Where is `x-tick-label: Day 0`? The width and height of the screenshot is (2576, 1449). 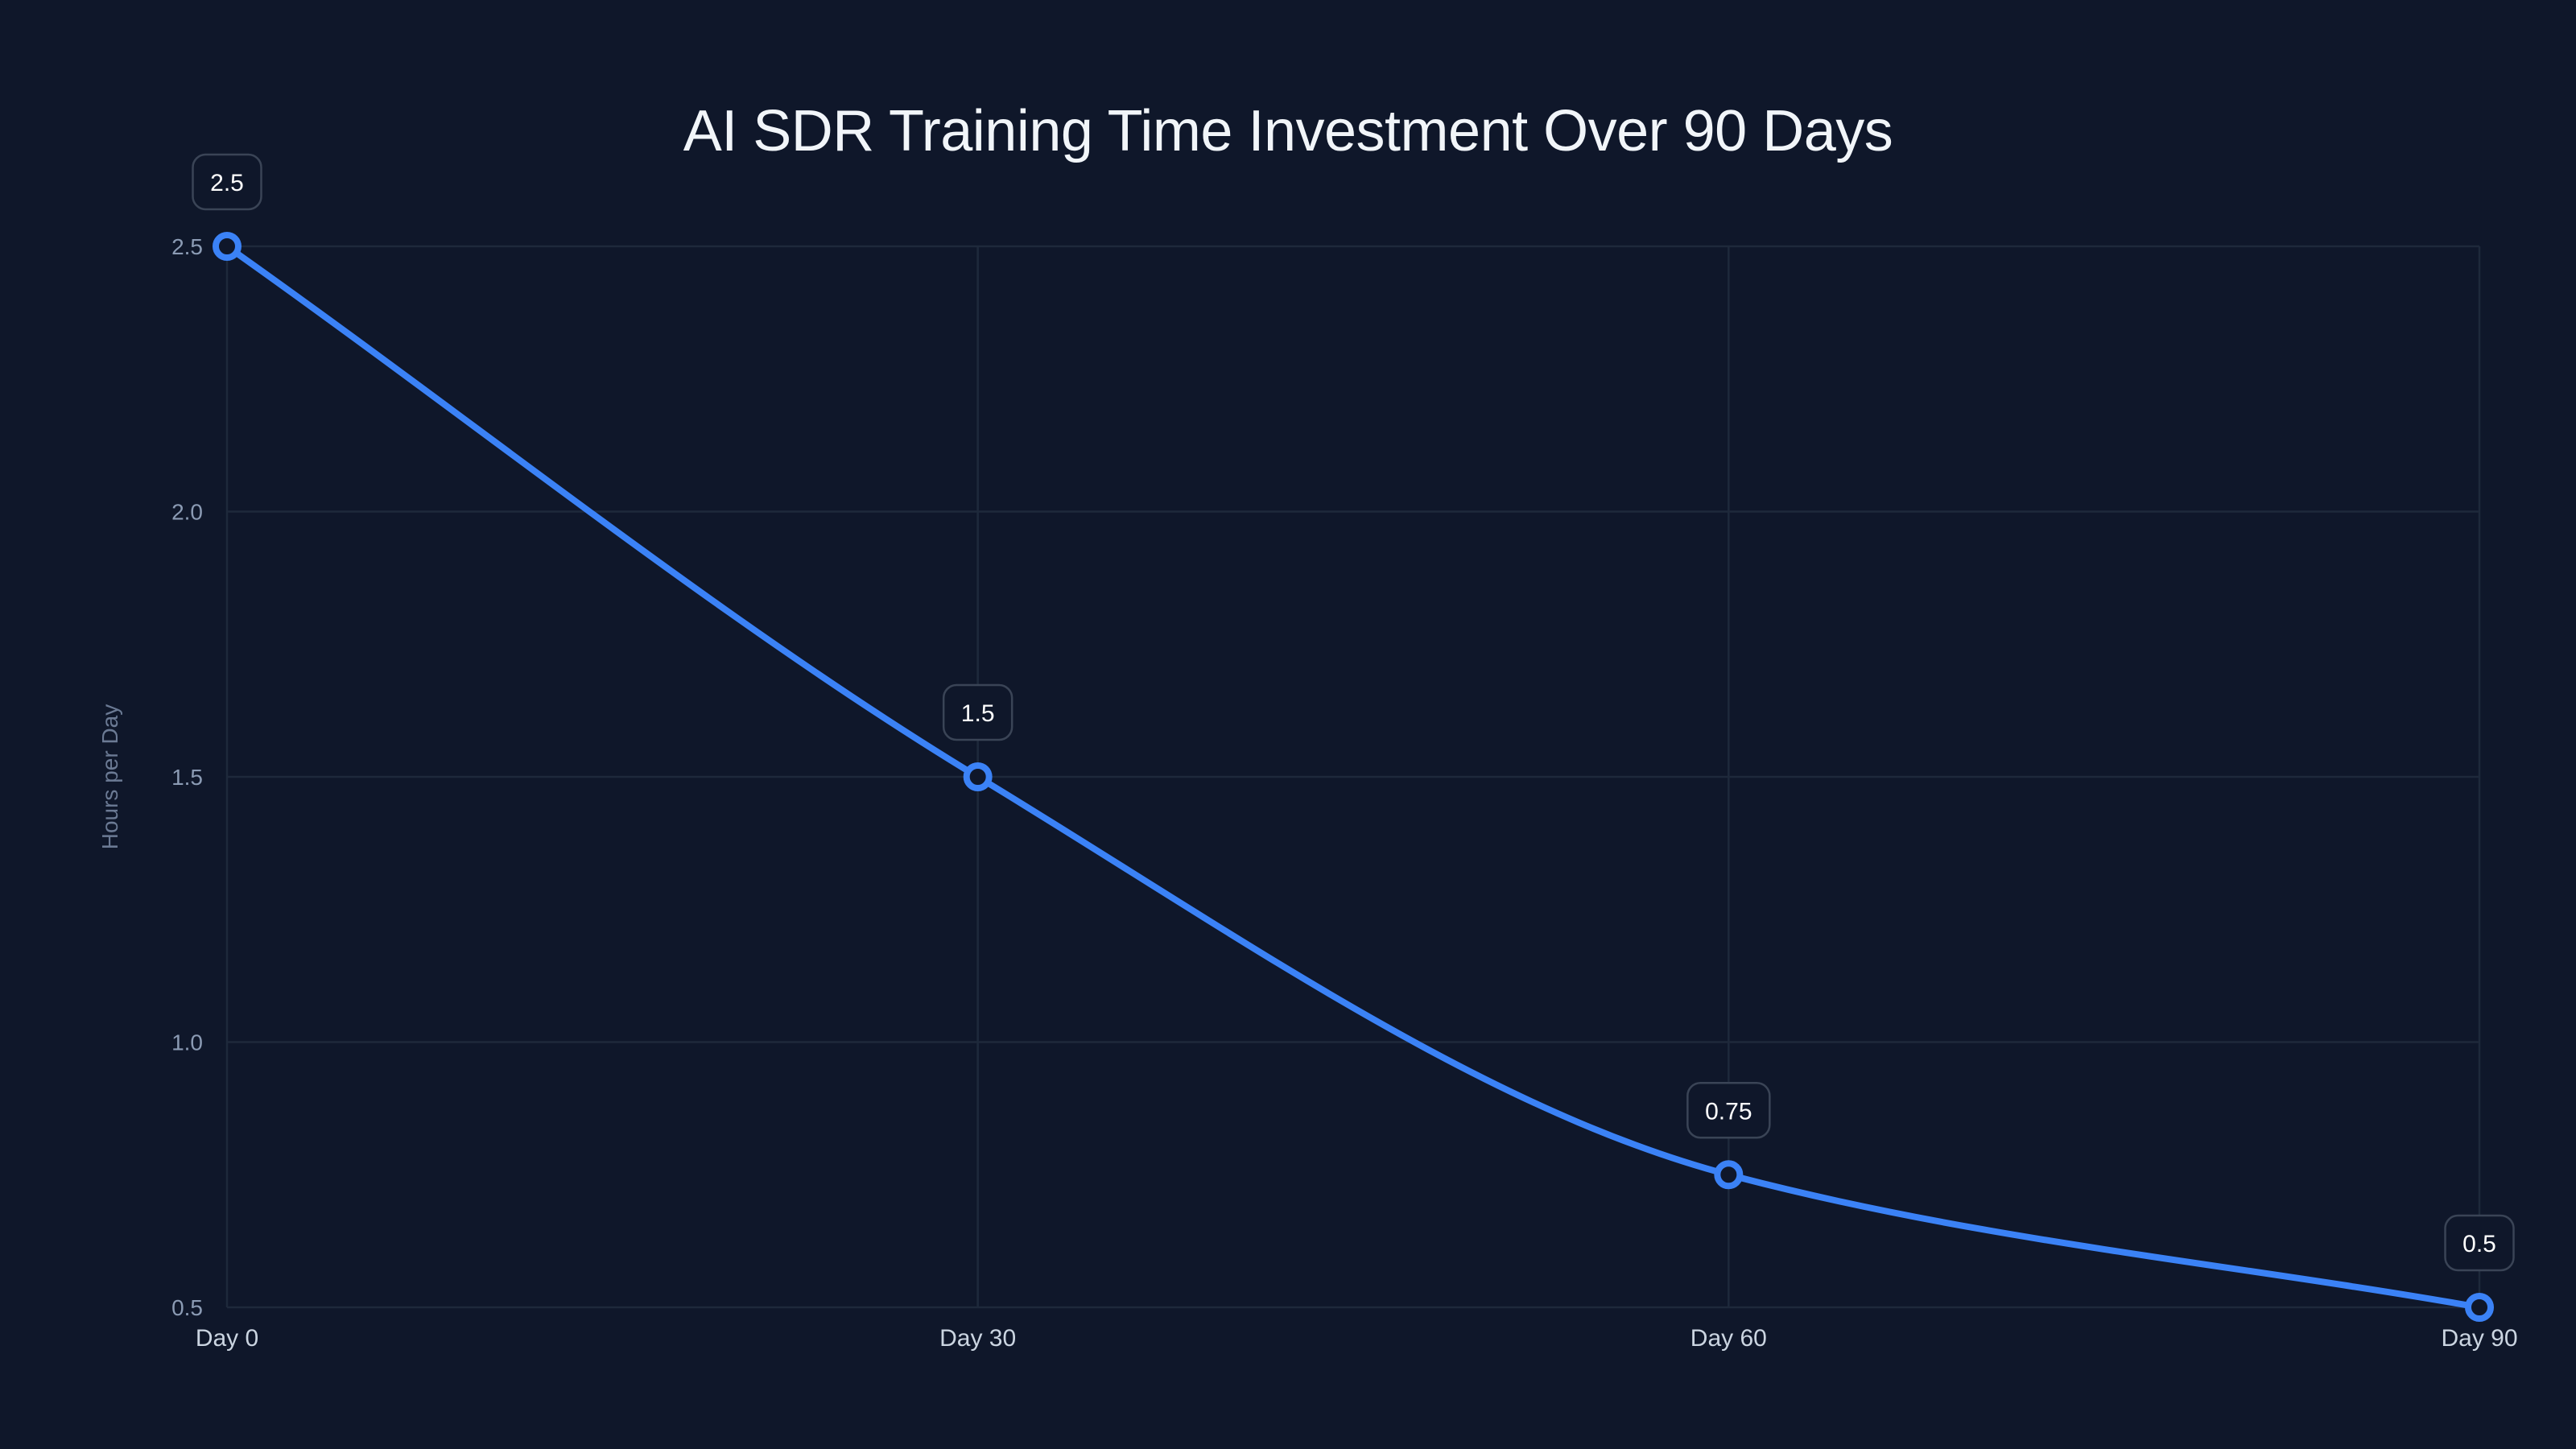 x-tick-label: Day 0 is located at coordinates (227, 1338).